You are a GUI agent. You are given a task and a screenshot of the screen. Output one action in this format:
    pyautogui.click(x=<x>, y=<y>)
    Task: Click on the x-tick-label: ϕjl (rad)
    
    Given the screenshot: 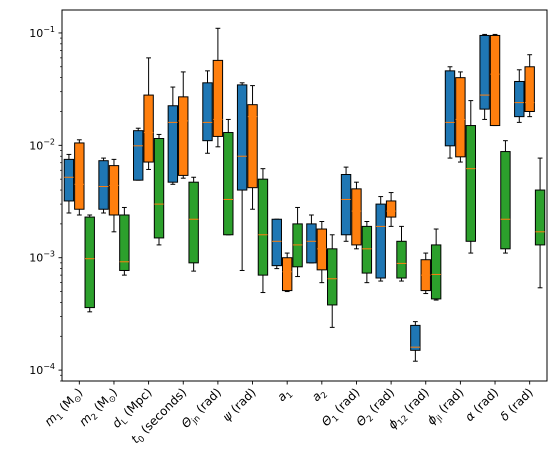 What is the action you would take?
    pyautogui.click(x=446, y=407)
    